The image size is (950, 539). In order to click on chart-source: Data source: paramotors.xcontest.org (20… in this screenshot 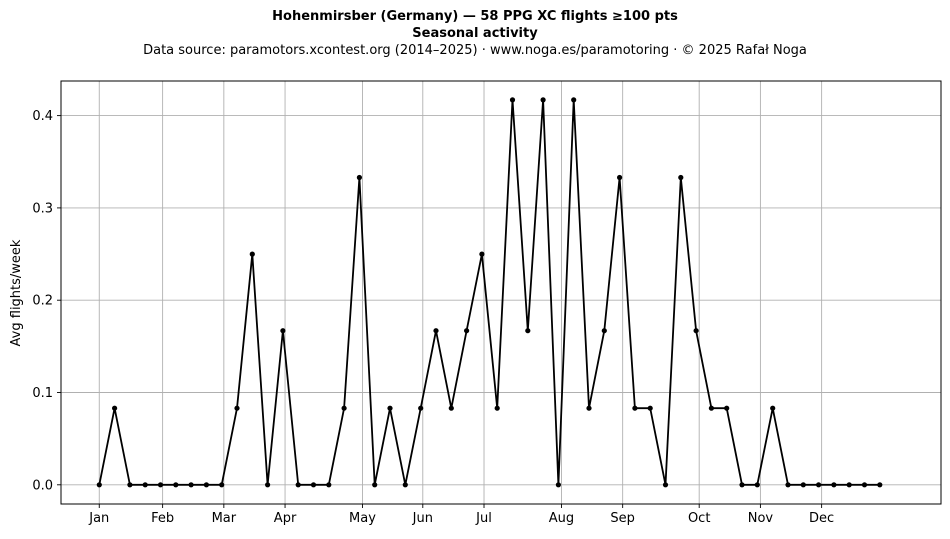, I will do `click(475, 50)`.